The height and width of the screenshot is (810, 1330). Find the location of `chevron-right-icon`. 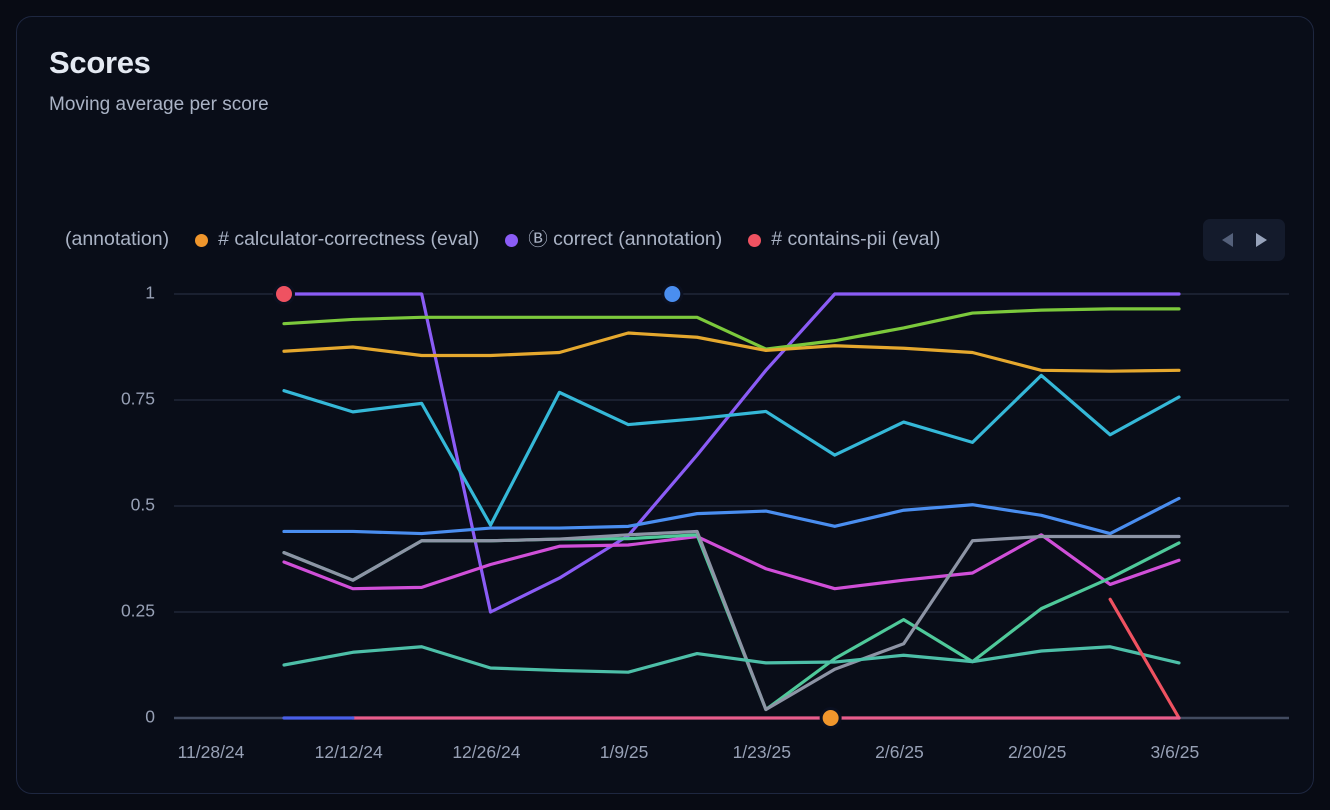

chevron-right-icon is located at coordinates (1261, 240).